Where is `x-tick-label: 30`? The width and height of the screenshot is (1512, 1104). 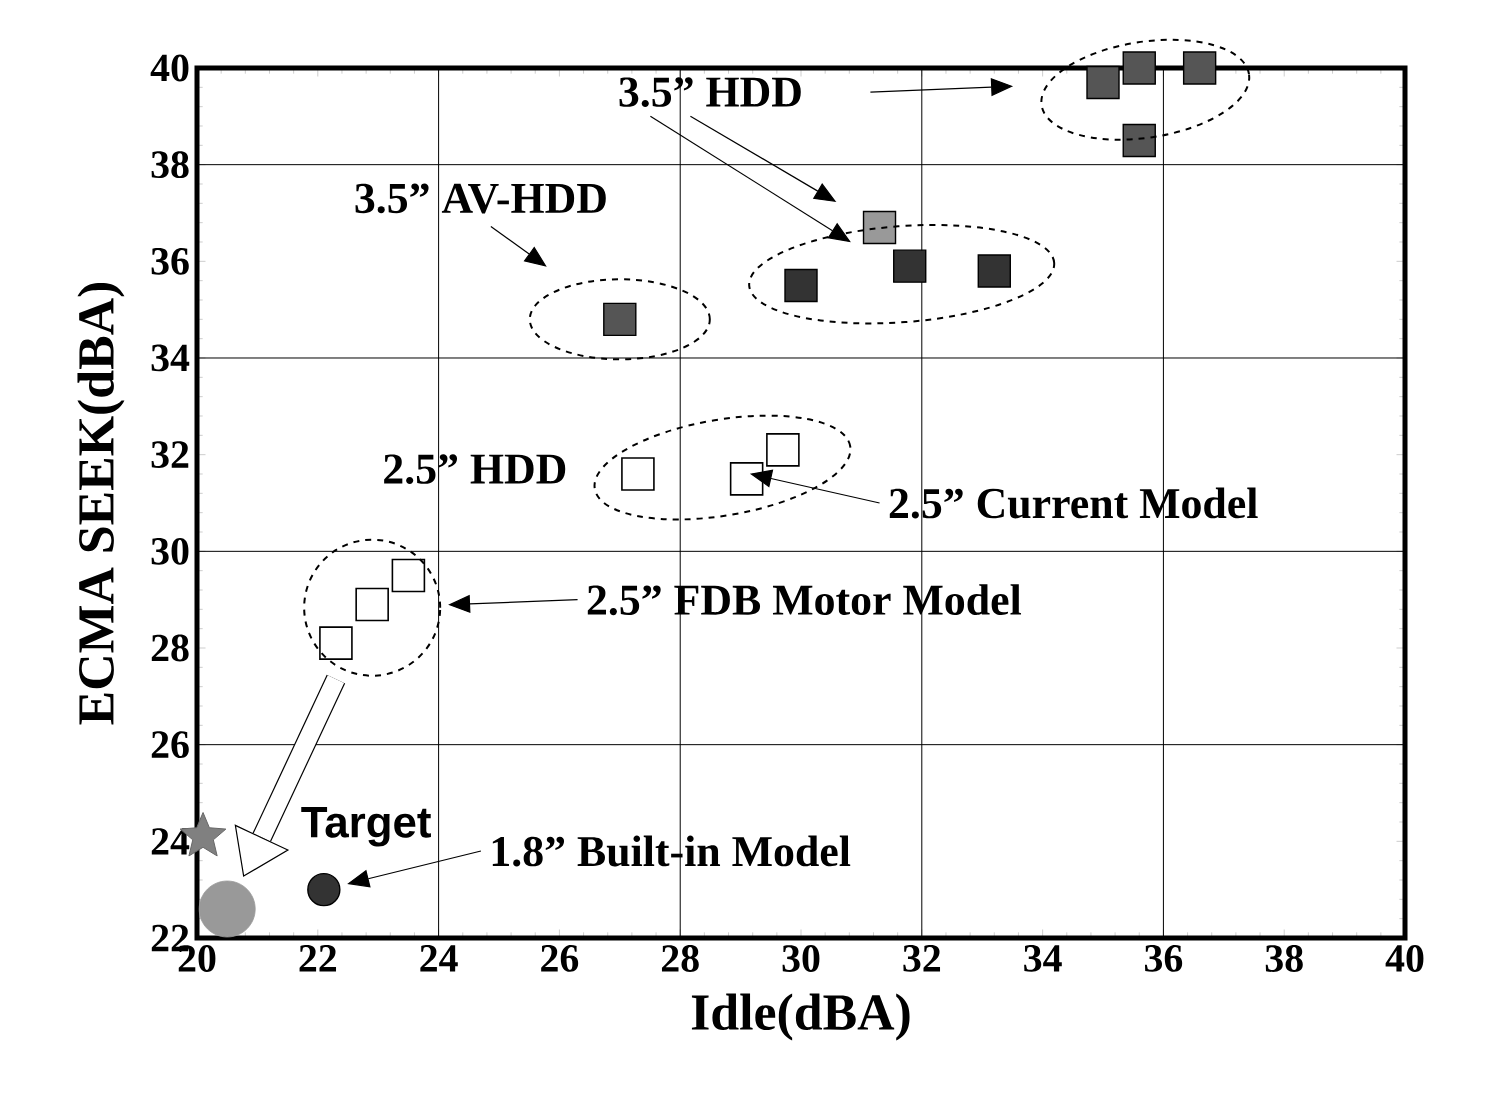
x-tick-label: 30 is located at coordinates (801, 958).